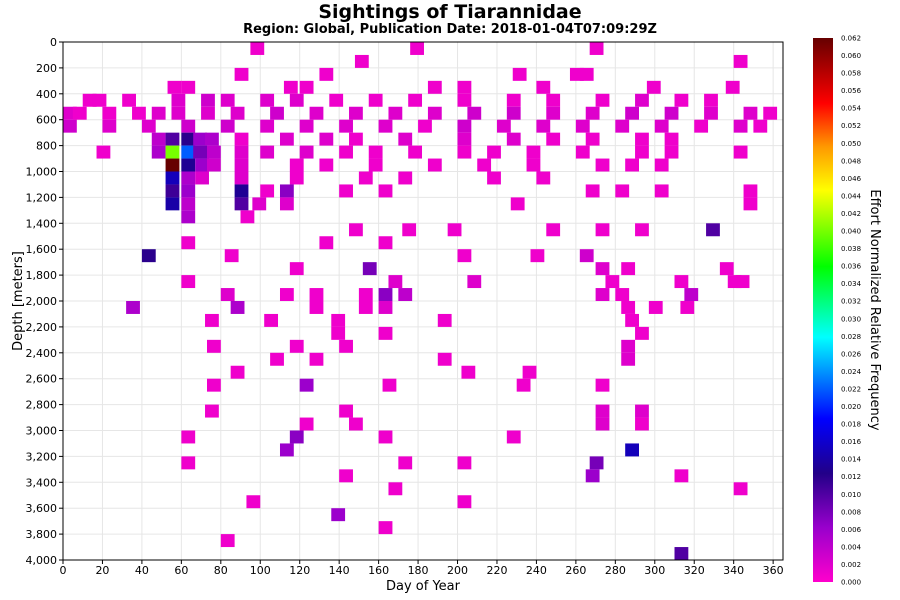 The height and width of the screenshot is (600, 900). What do you see at coordinates (102, 570) in the screenshot?
I see `x-tick-label: 20` at bounding box center [102, 570].